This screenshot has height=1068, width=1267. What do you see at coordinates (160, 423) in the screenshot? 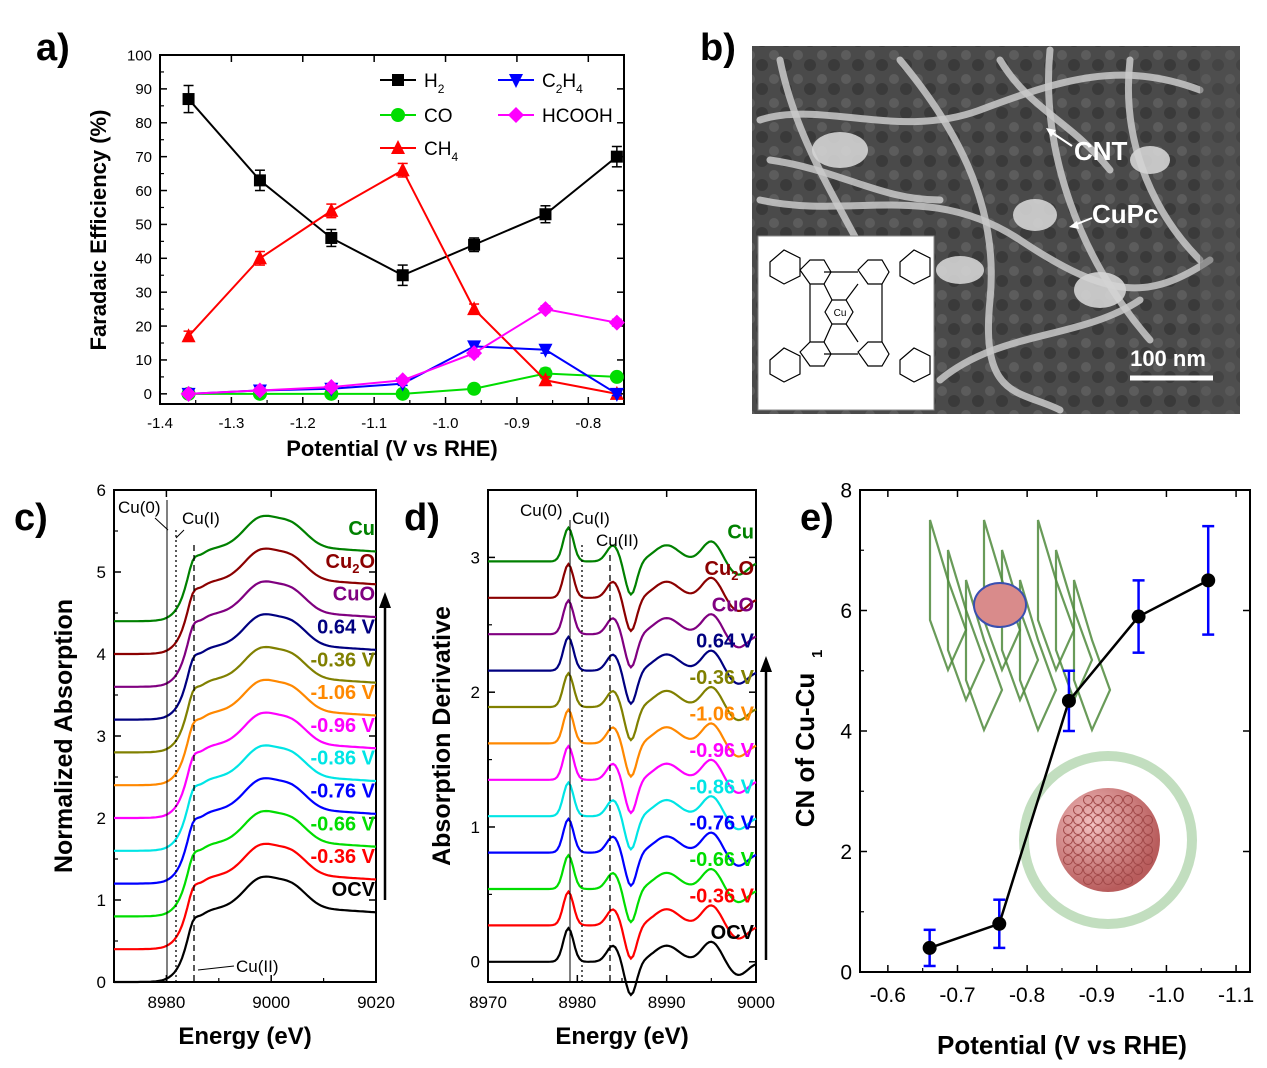
I see `x-tick-label: -1.4` at bounding box center [160, 423].